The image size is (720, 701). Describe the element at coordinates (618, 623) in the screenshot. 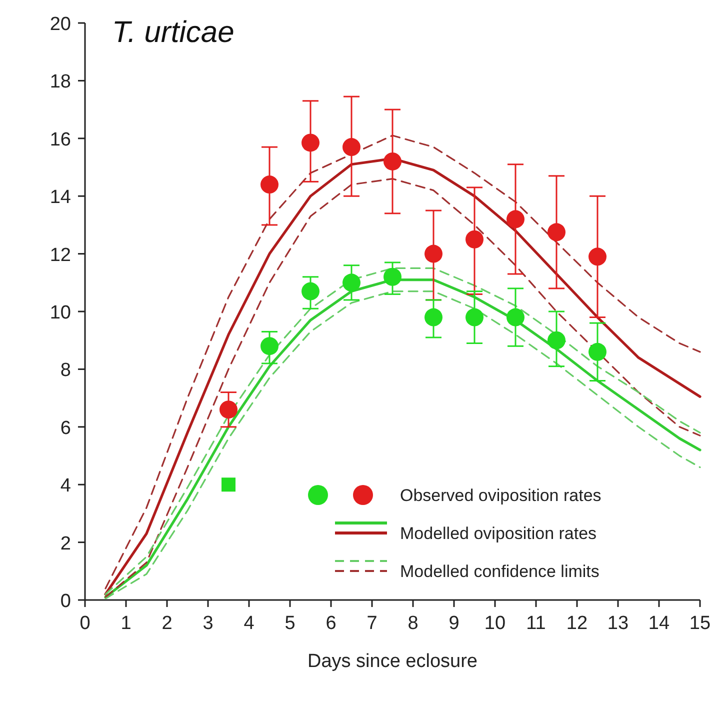

I see `x-tick-label: 13` at that location.